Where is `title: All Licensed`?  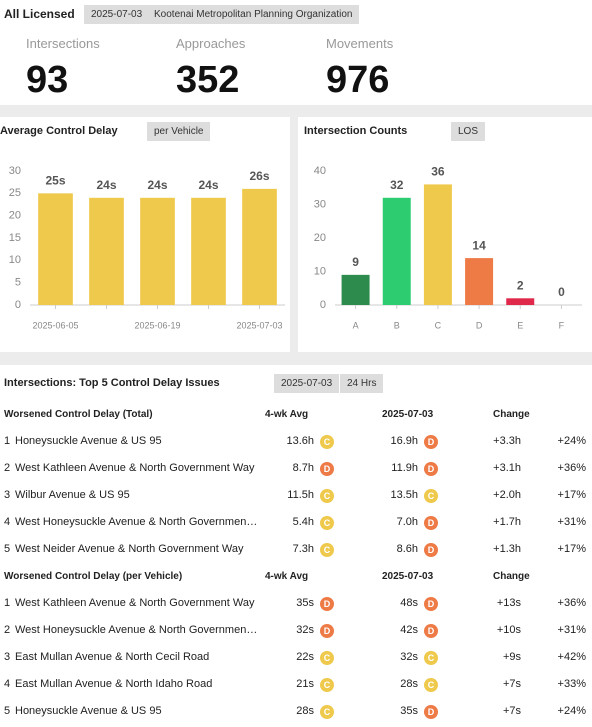 title: All Licensed is located at coordinates (39, 14).